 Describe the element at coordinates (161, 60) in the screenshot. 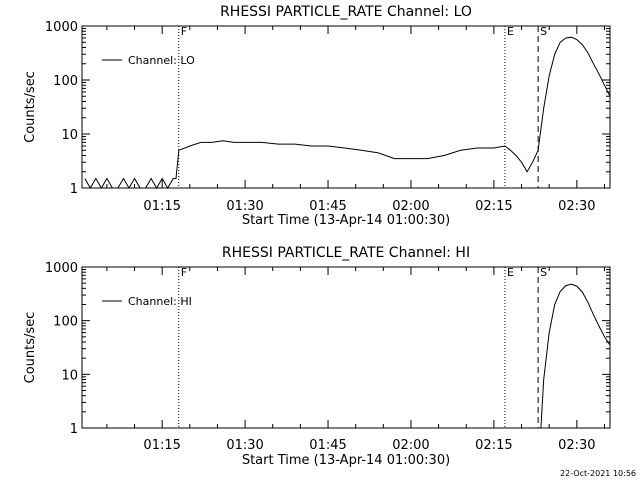

I see `legend-entry: Channel: LO` at that location.